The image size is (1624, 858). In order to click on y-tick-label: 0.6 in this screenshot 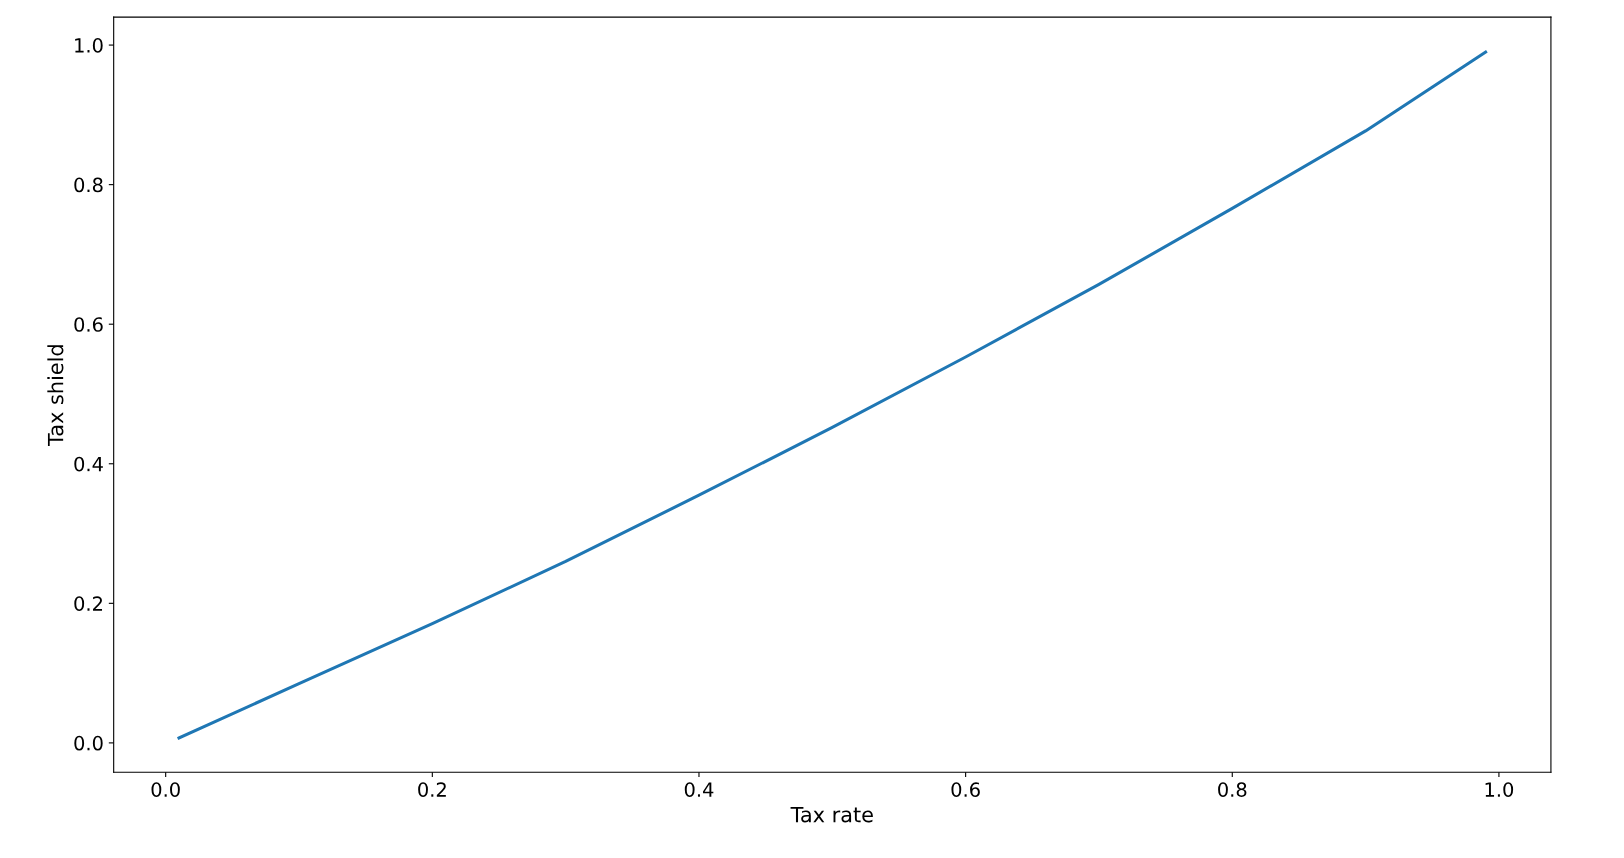, I will do `click(88, 324)`.